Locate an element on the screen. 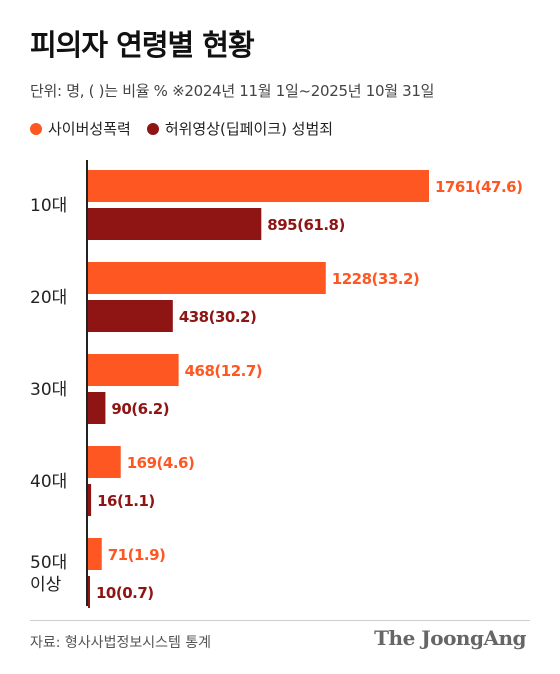  data-label-deepfake: 10(0.7) is located at coordinates (125, 593).